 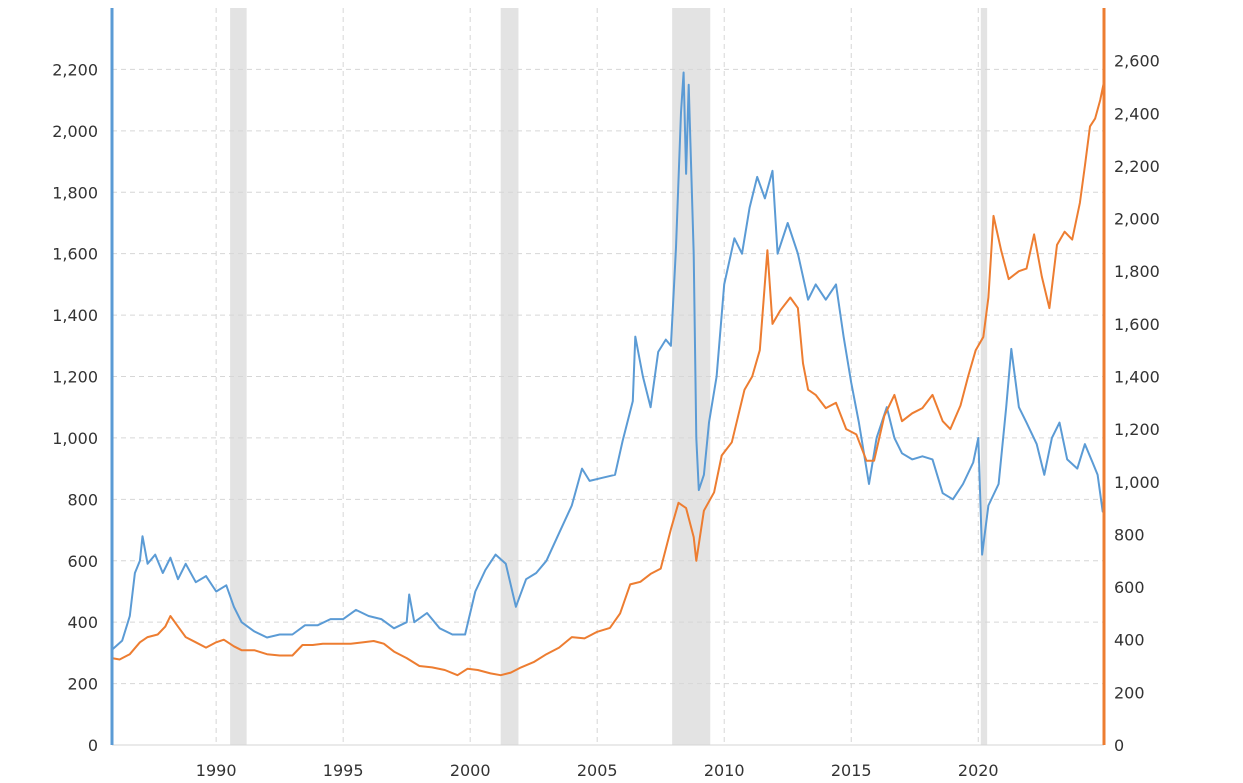 What do you see at coordinates (1129, 640) in the screenshot?
I see `right-tick-label-400: 400` at bounding box center [1129, 640].